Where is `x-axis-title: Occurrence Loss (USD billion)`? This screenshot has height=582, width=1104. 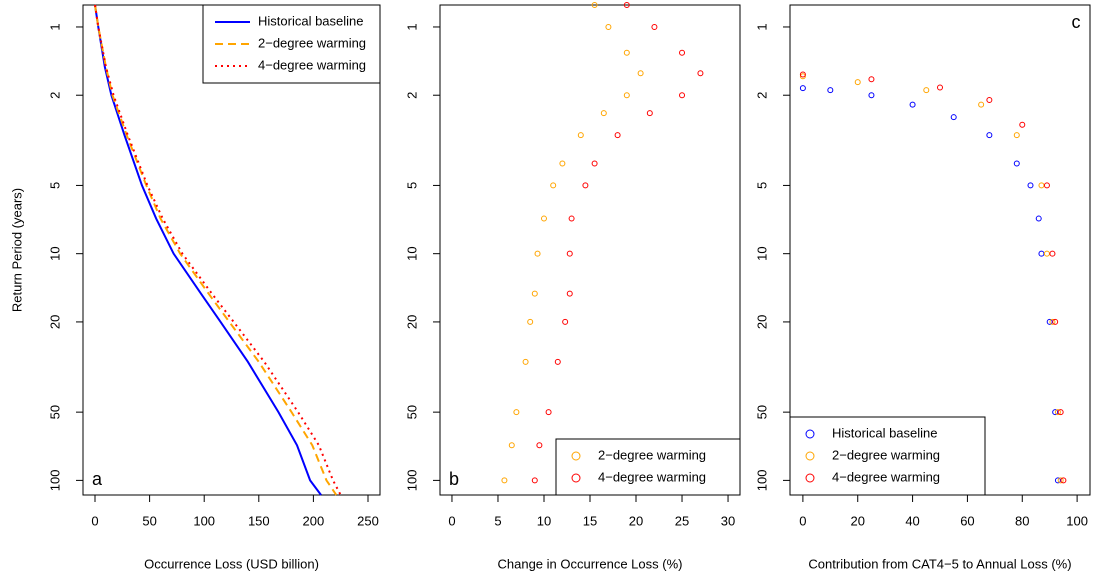
x-axis-title: Occurrence Loss (USD billion) is located at coordinates (231, 563).